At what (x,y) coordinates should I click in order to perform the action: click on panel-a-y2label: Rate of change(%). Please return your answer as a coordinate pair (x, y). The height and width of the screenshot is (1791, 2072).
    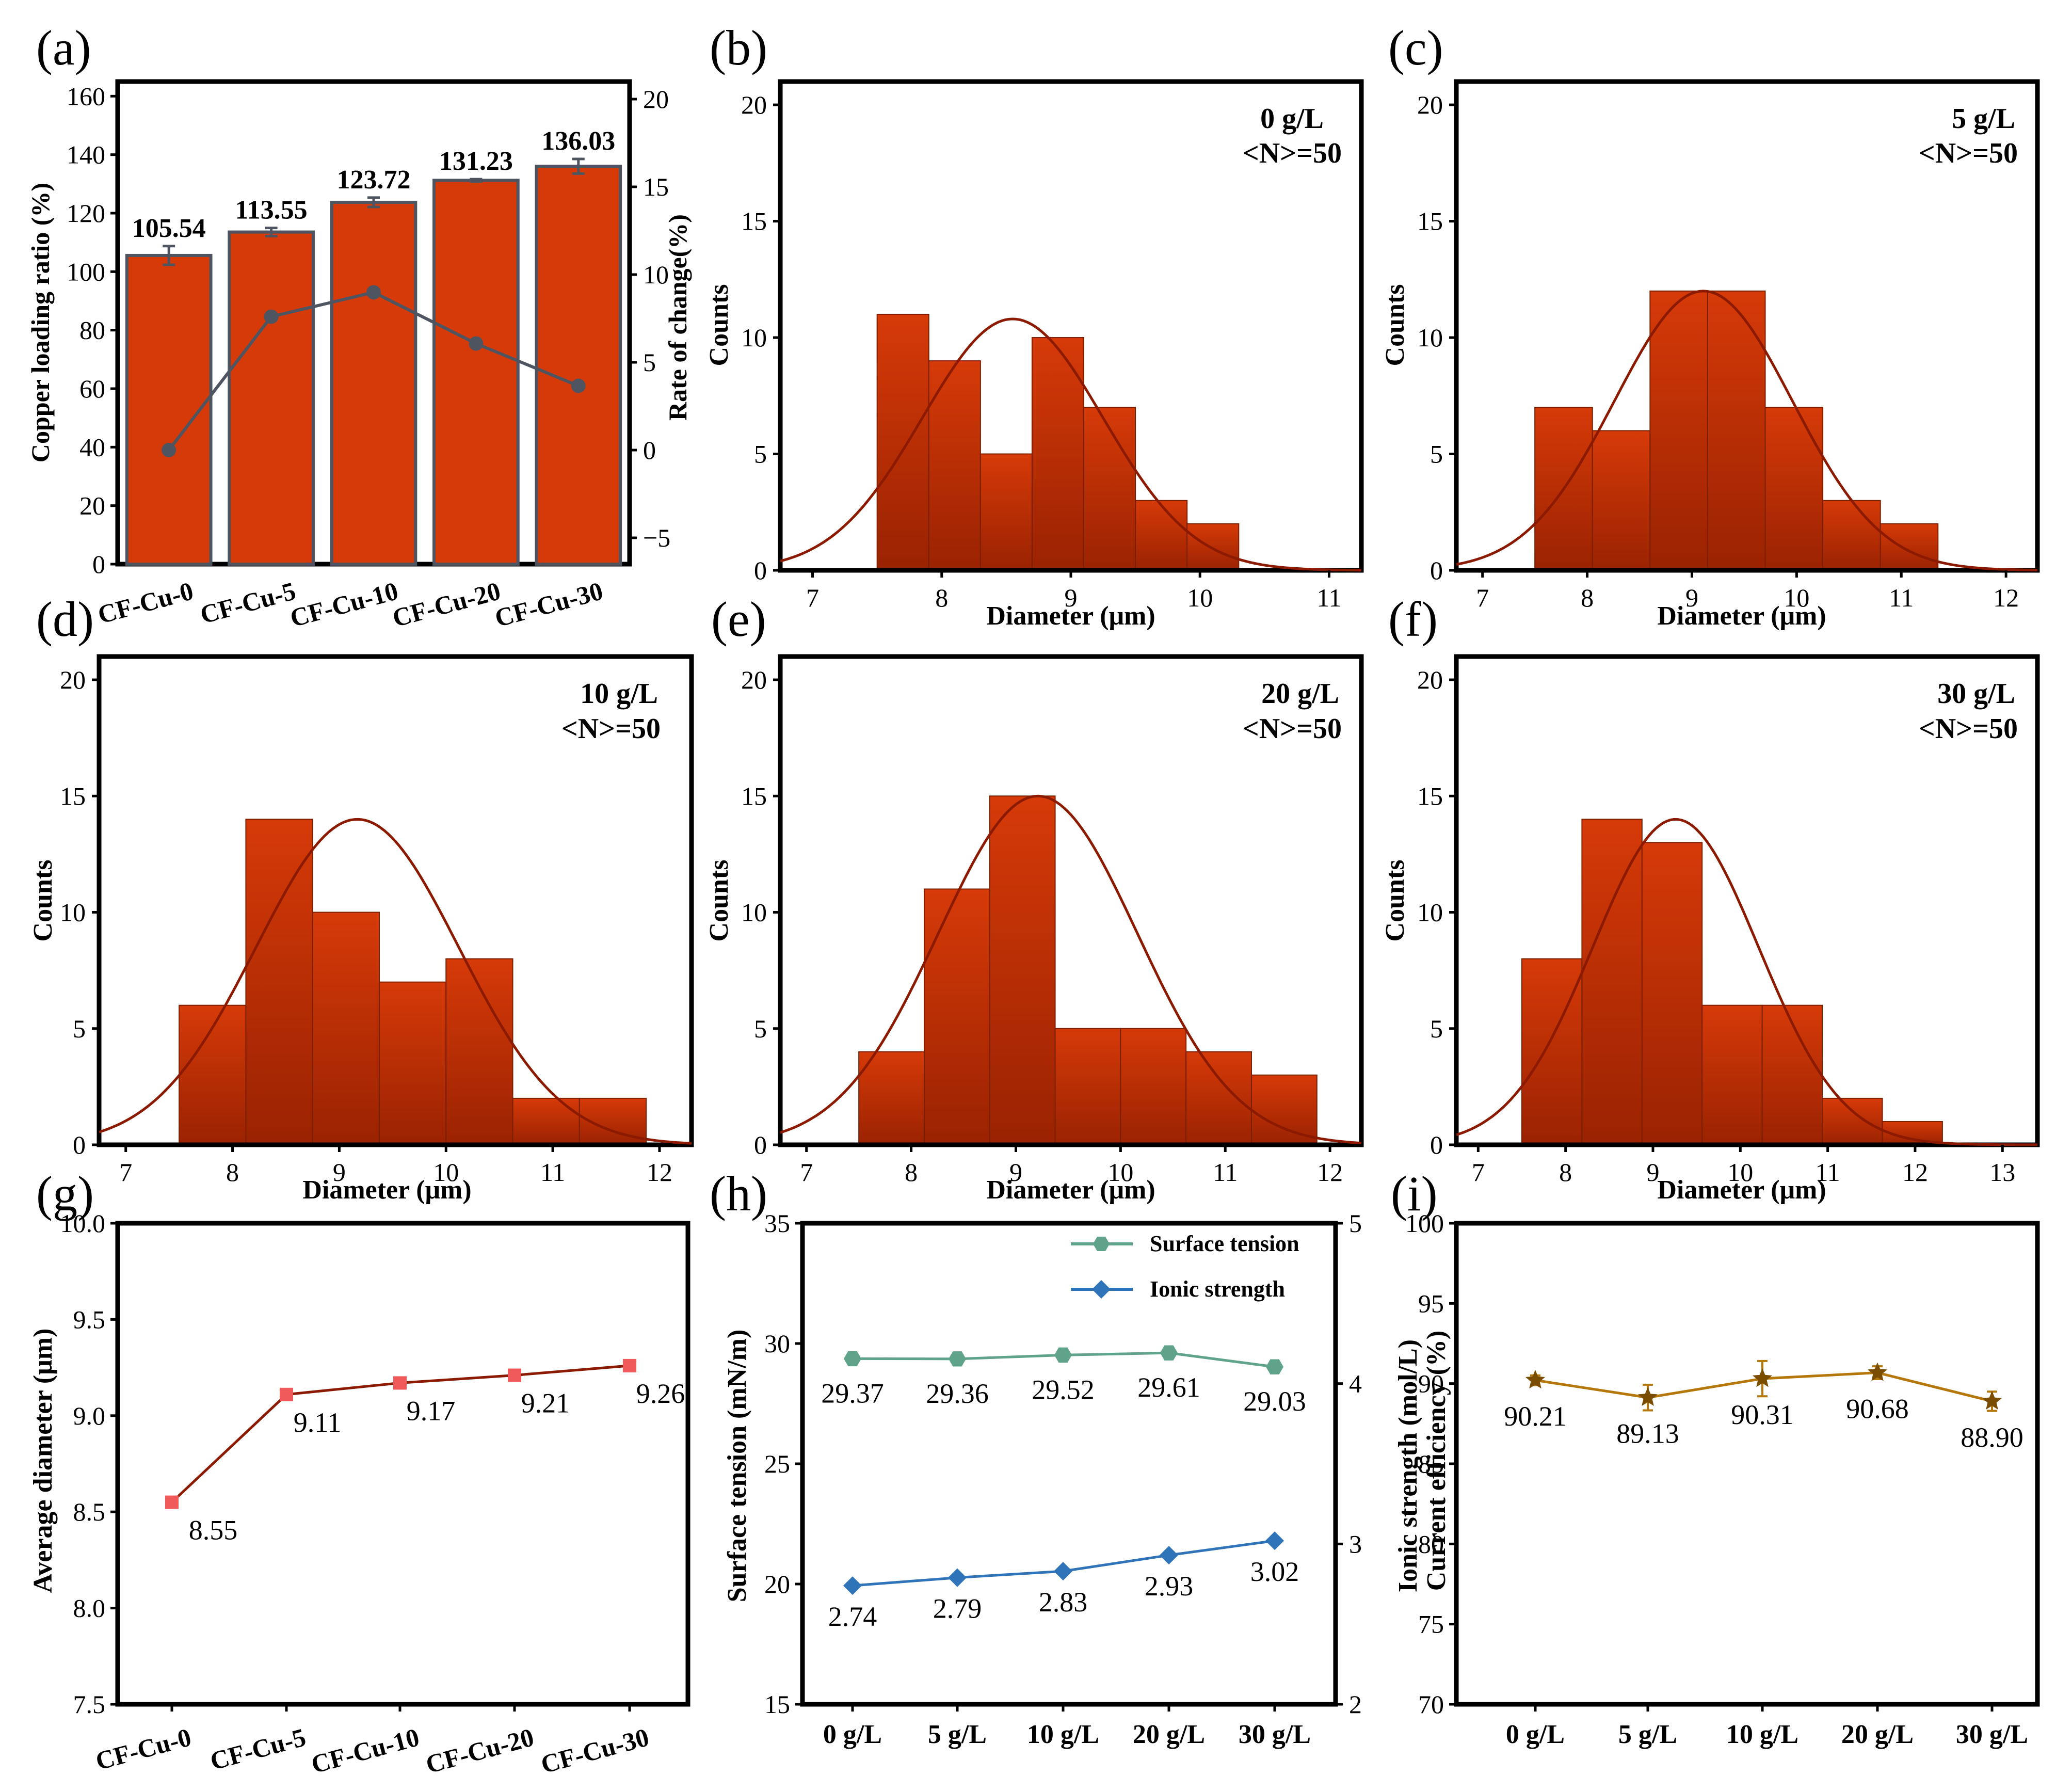
    Looking at the image, I should click on (678, 317).